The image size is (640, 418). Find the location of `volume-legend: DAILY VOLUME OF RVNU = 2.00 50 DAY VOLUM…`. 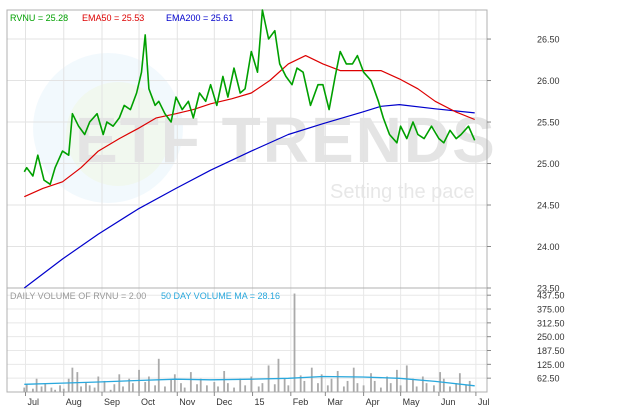

volume-legend: DAILY VOLUME OF RVNU = 2.00 50 DAY VOLUM… is located at coordinates (145, 296).